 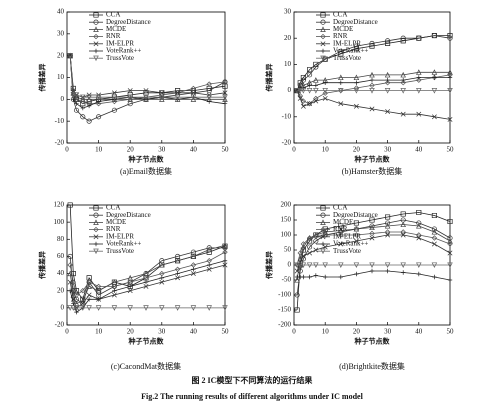 What do you see at coordinates (146, 341) in the screenshot?
I see `x-axis-label: 种子节点数` at bounding box center [146, 341].